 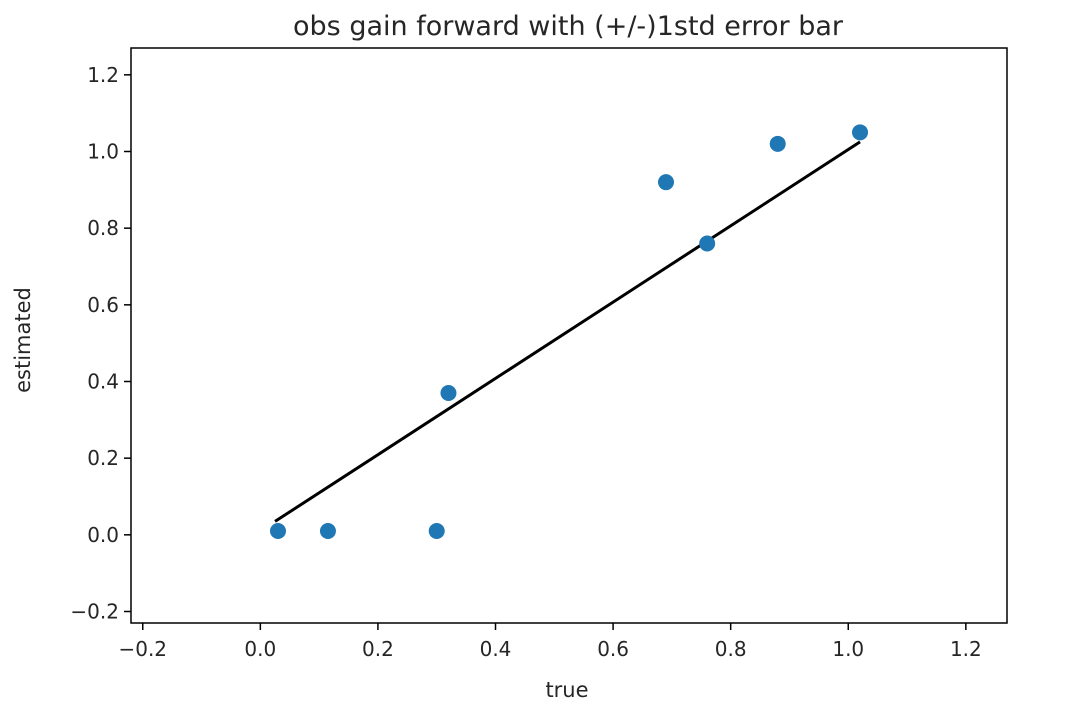 I want to click on y-tick-label: 0.4, so click(x=103, y=382).